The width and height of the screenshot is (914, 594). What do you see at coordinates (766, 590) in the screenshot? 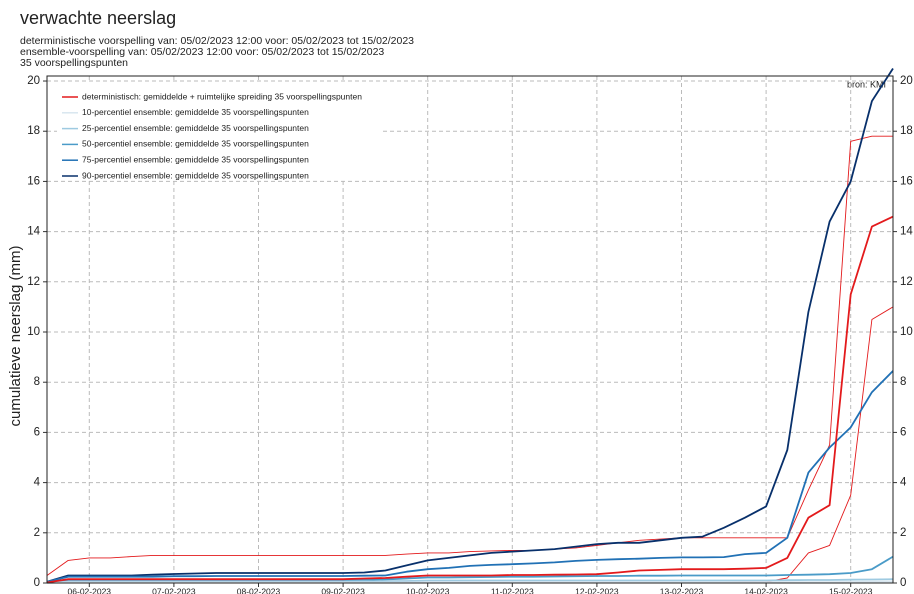
I see `x-tick-label: 14-02-2023` at bounding box center [766, 590].